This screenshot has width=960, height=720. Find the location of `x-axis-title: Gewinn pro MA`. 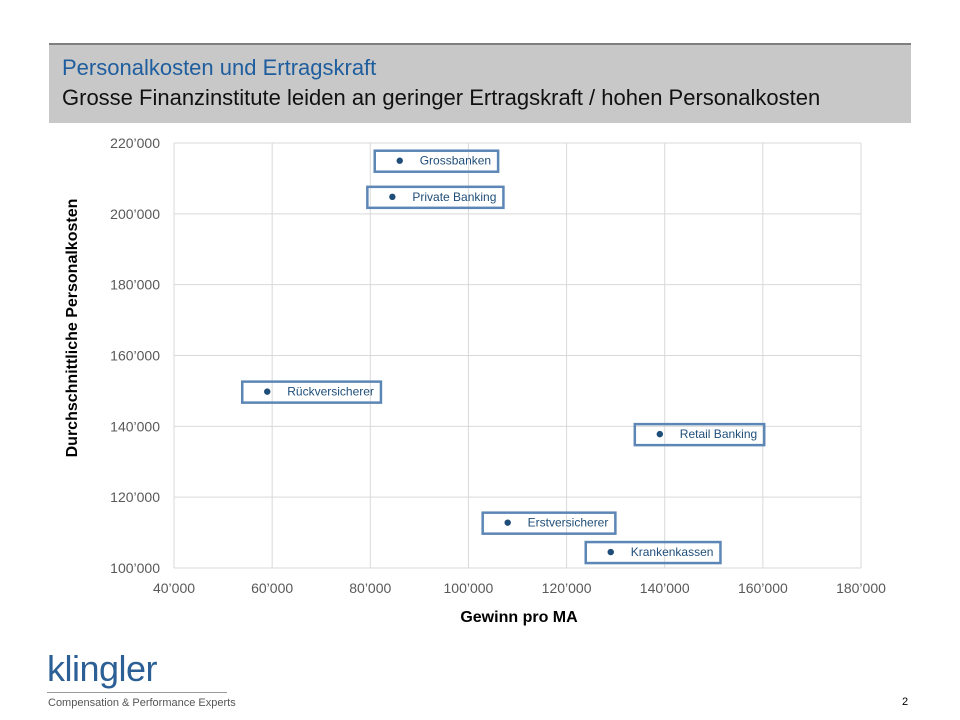

x-axis-title: Gewinn pro MA is located at coordinates (519, 617).